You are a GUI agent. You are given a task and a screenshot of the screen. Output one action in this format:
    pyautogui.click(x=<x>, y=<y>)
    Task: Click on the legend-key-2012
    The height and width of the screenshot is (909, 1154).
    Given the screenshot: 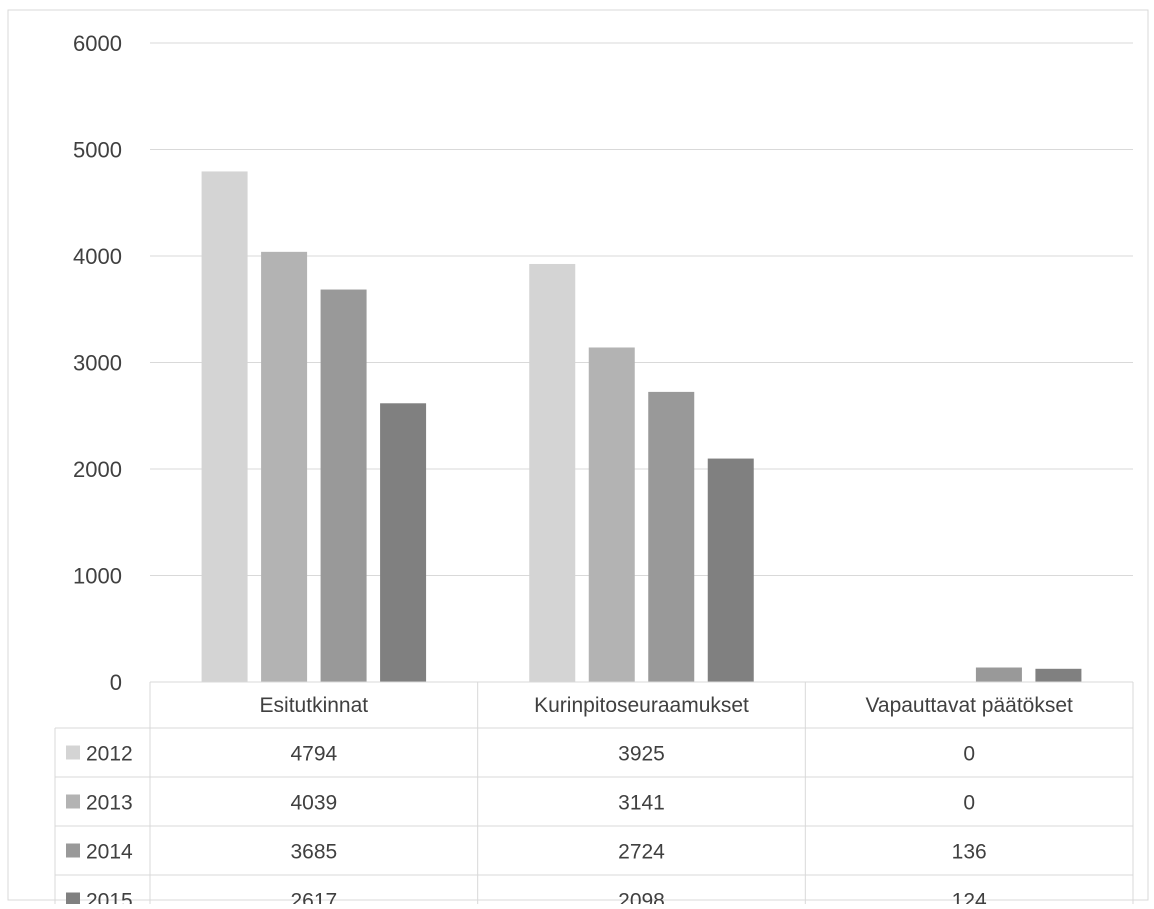 What is the action you would take?
    pyautogui.click(x=73, y=752)
    